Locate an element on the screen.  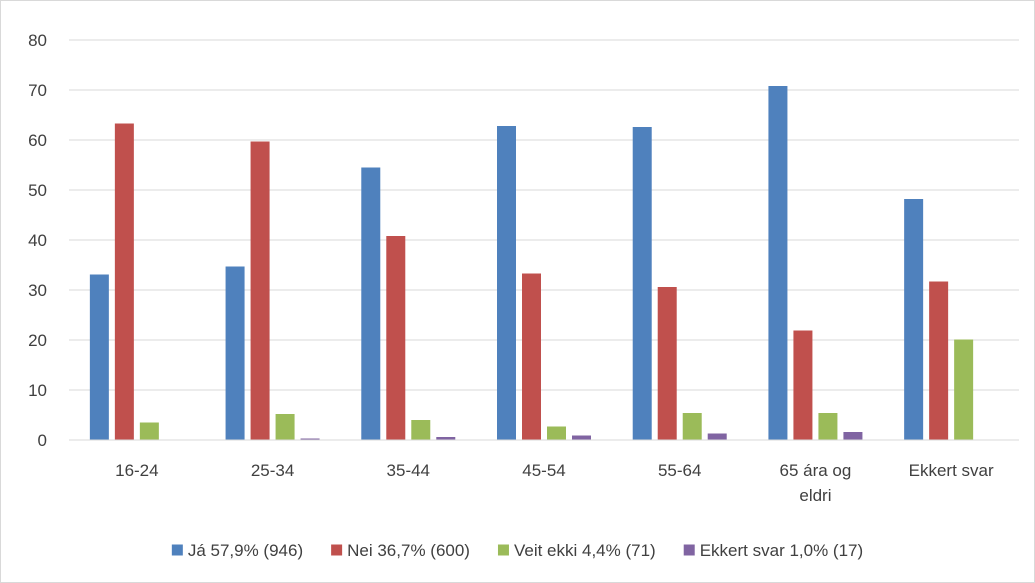
legend-label: Ekkert svar 1,0% (17) is located at coordinates (781, 550).